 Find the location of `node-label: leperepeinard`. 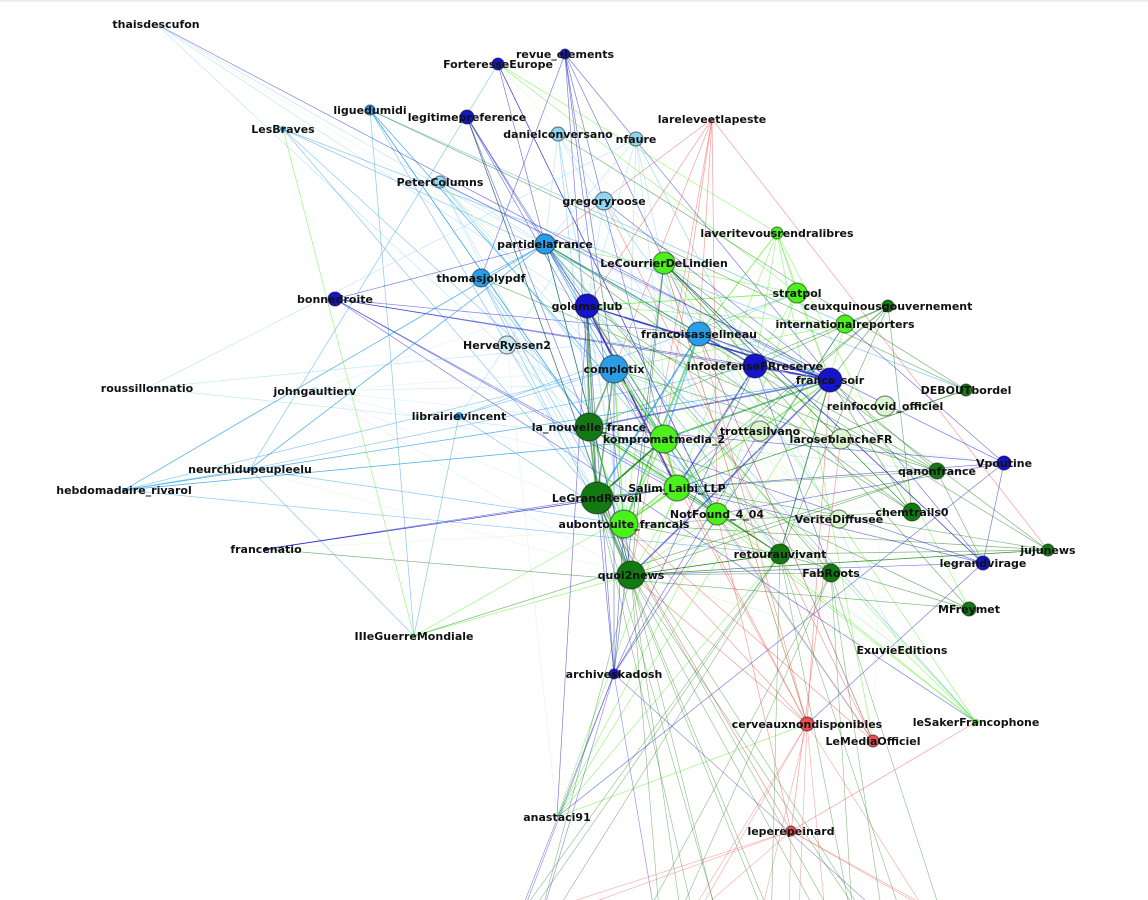

node-label: leperepeinard is located at coordinates (790, 831).